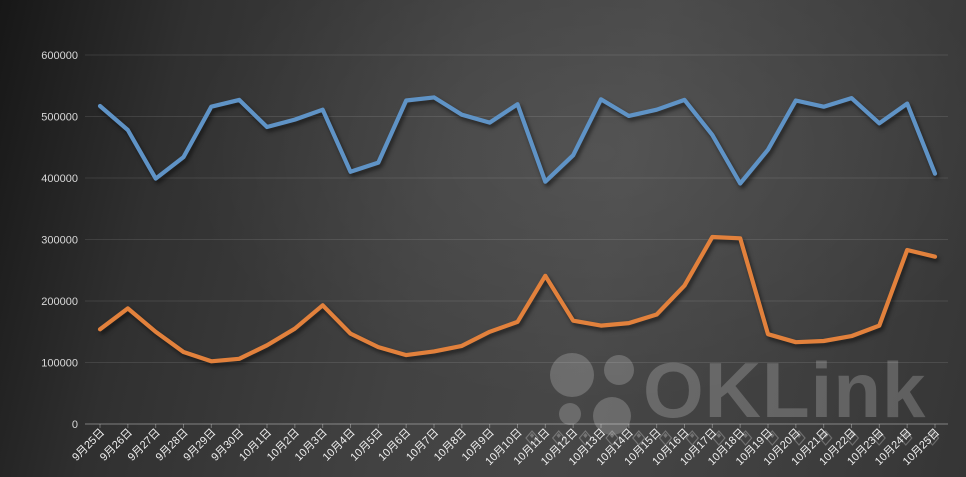  What do you see at coordinates (784, 390) in the screenshot?
I see `watermark-text: OKLink` at bounding box center [784, 390].